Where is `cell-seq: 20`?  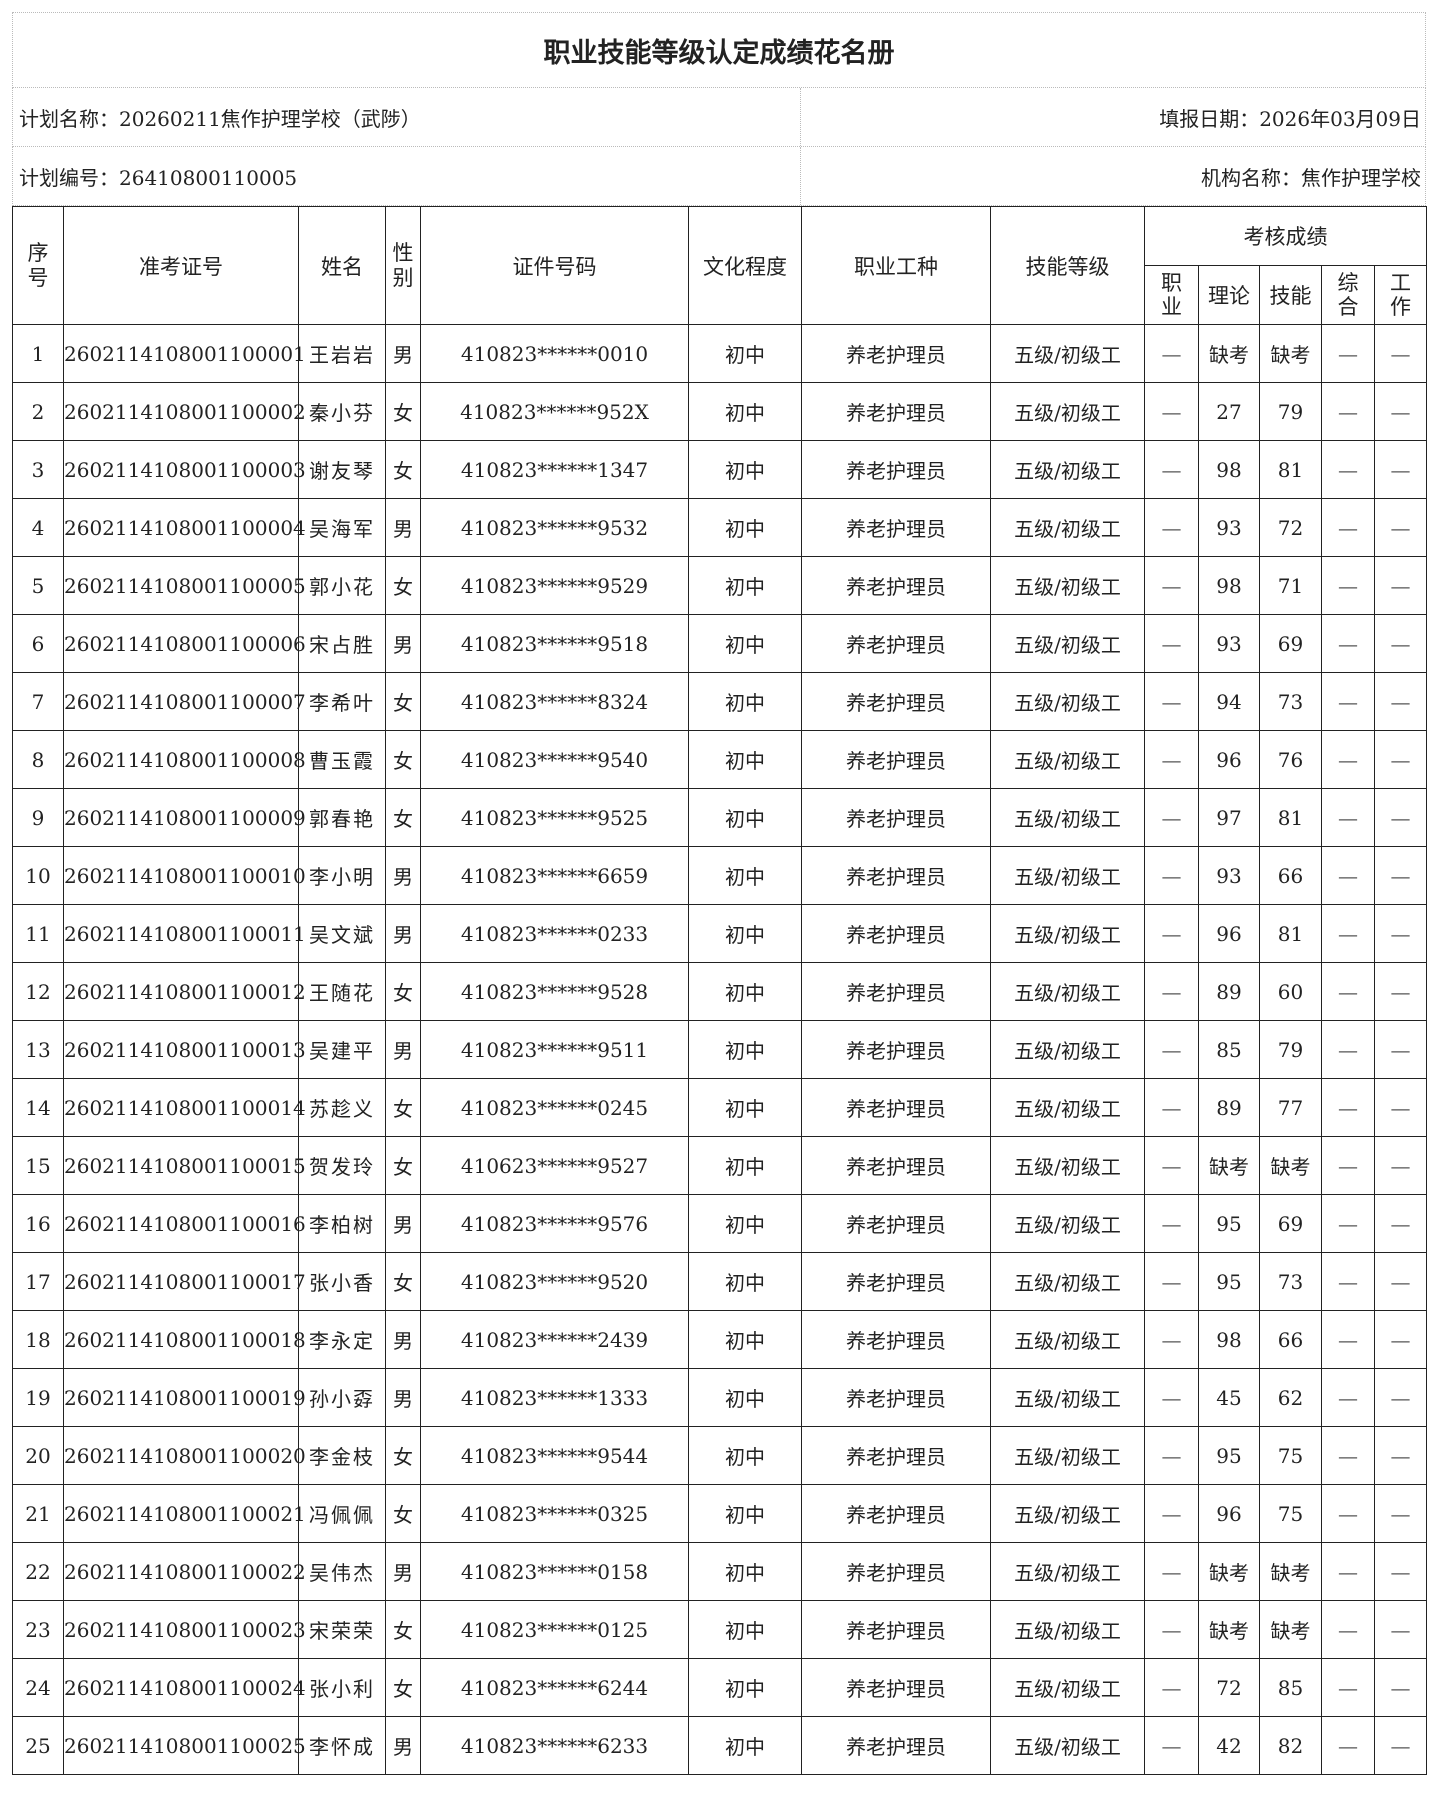
cell-seq: 20 is located at coordinates (38, 1455).